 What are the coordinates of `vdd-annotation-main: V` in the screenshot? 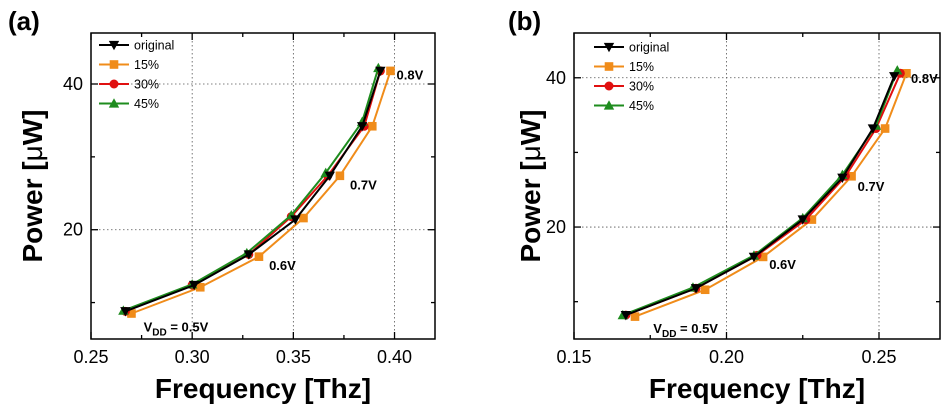 It's located at (148, 327).